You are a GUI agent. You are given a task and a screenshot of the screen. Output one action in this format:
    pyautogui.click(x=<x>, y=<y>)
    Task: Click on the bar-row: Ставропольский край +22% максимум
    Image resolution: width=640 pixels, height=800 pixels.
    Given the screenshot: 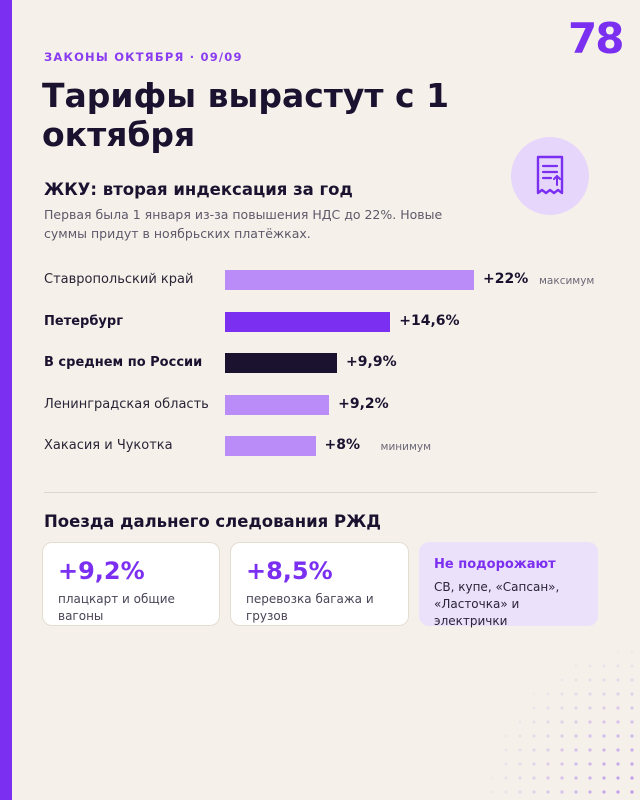 What is the action you would take?
    pyautogui.click(x=334, y=281)
    